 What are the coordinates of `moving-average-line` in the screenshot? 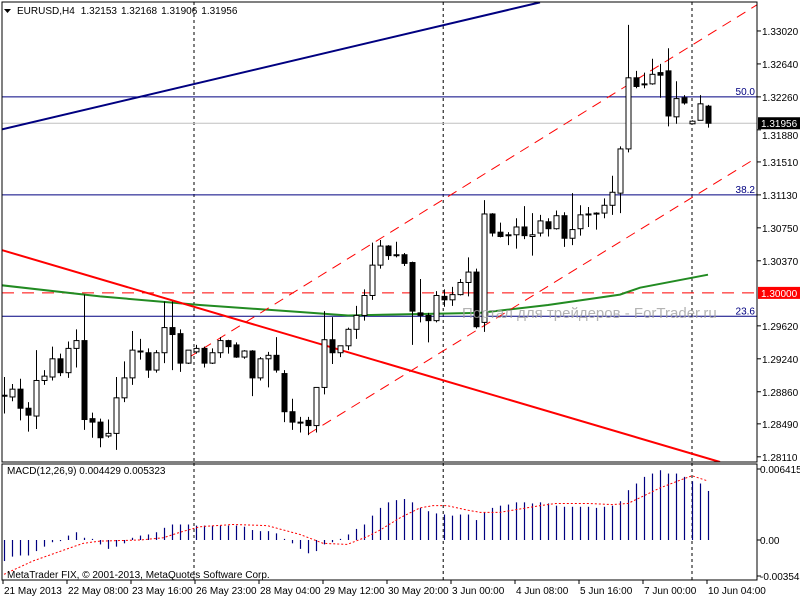 It's located at (354, 295).